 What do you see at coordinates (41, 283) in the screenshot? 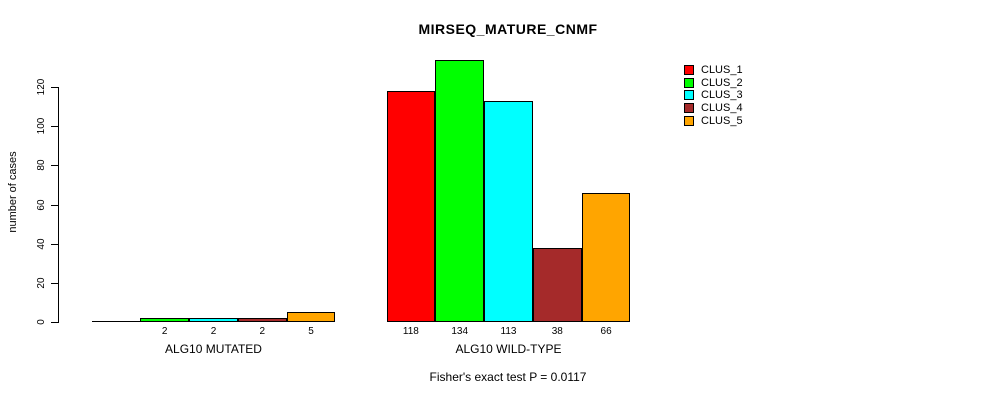
I see `y-tick-label: 20` at bounding box center [41, 283].